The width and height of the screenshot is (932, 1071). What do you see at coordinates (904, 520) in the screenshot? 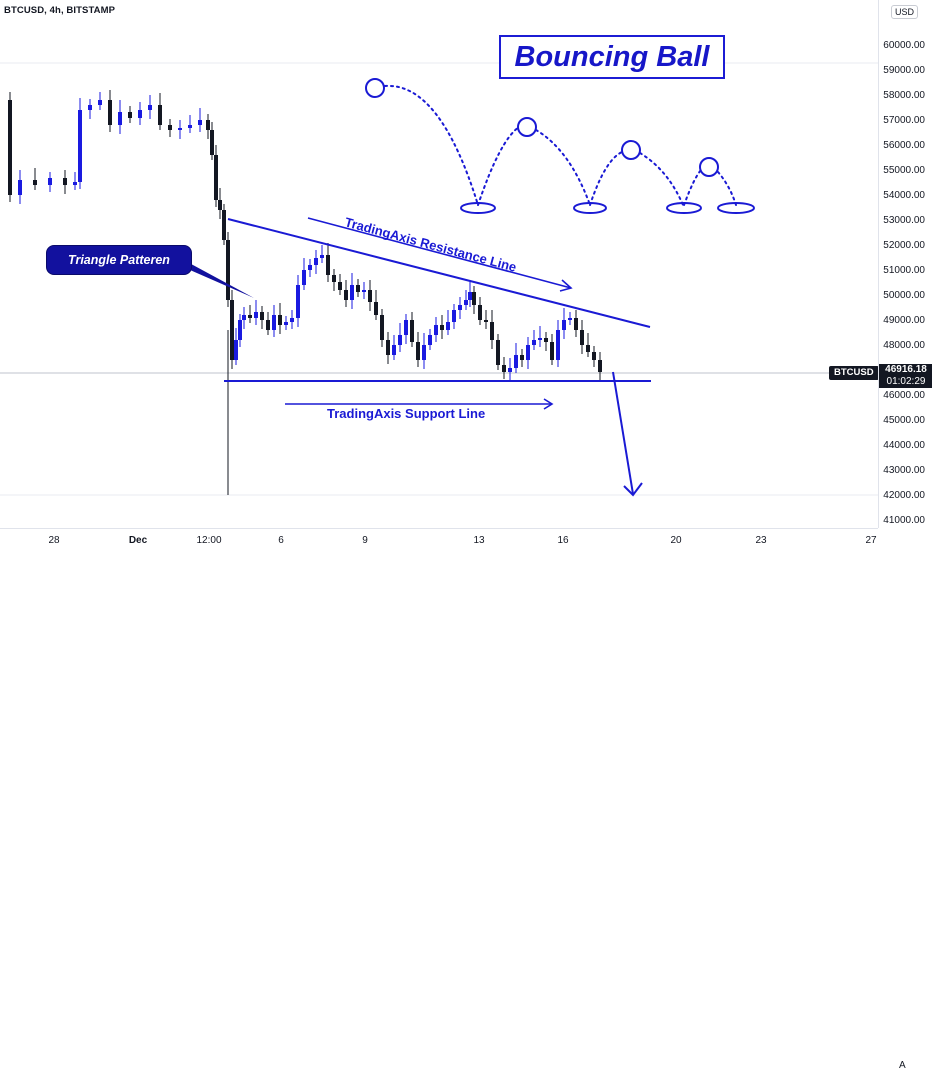
I see `price-tick-label: 41000.00` at bounding box center [904, 520].